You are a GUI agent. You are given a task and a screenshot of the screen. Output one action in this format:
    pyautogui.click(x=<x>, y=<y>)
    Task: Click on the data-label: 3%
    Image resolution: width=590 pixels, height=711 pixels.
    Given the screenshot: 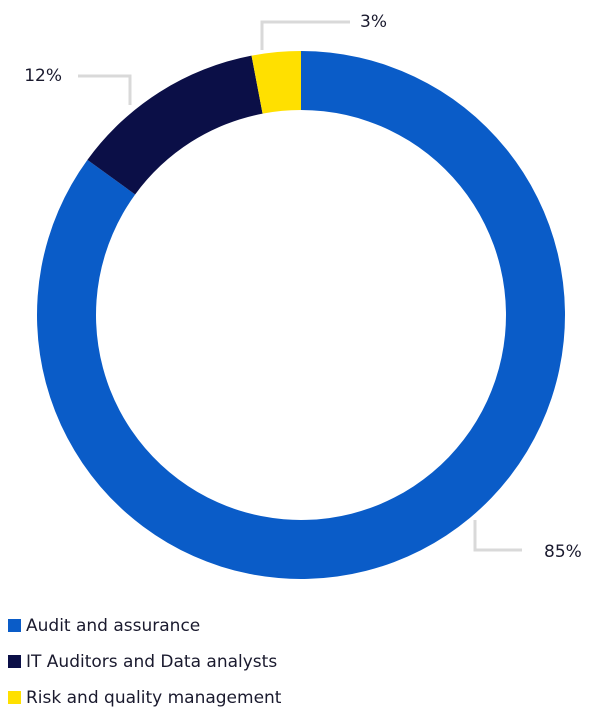 What is the action you would take?
    pyautogui.click(x=373, y=22)
    